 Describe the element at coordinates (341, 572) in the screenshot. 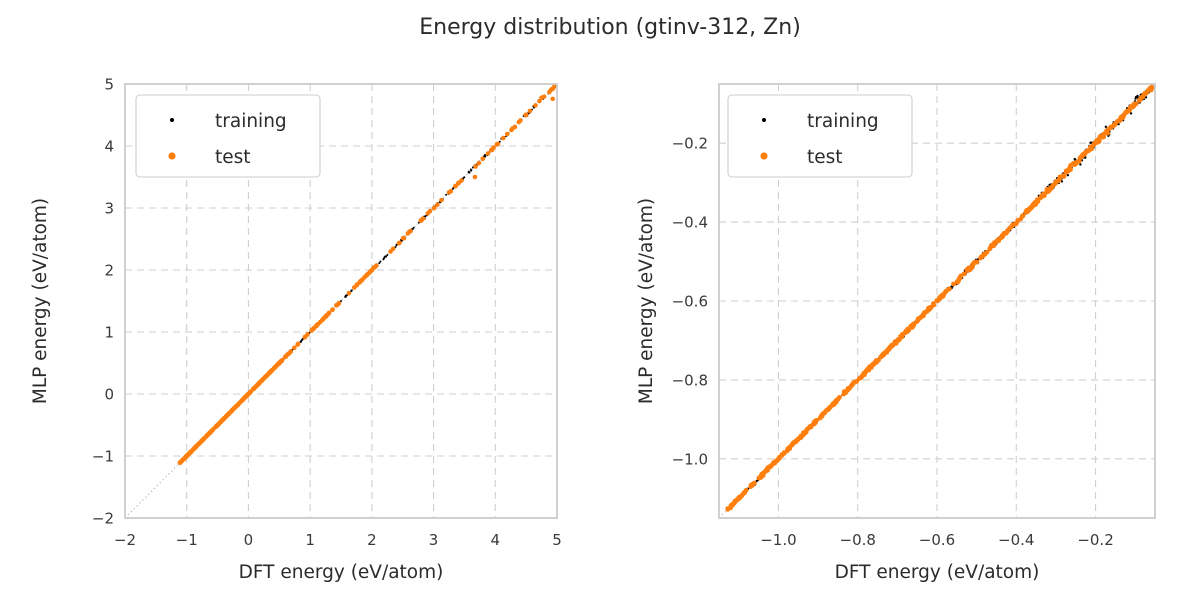

I see `left-xlabel: DFT energy (eV/atom)` at that location.